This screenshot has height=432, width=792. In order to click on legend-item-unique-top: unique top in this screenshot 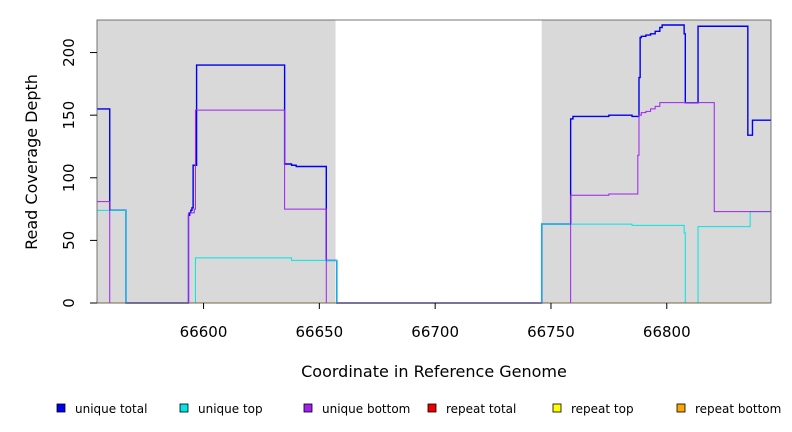, I will do `click(221, 409)`.